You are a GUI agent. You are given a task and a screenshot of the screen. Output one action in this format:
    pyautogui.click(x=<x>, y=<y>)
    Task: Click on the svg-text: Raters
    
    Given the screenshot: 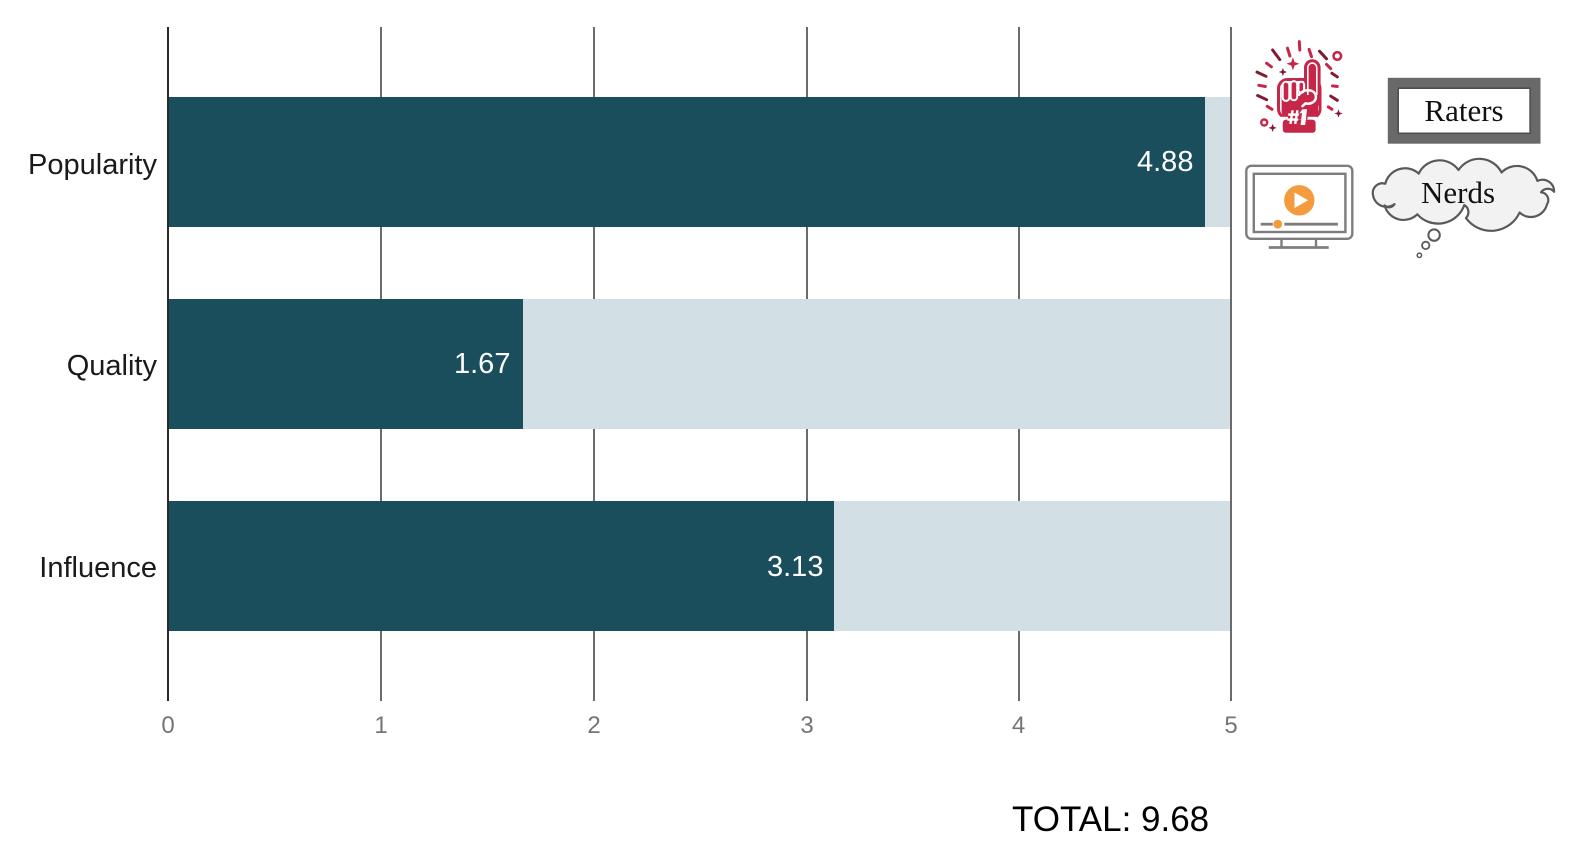 What is the action you would take?
    pyautogui.click(x=1463, y=110)
    